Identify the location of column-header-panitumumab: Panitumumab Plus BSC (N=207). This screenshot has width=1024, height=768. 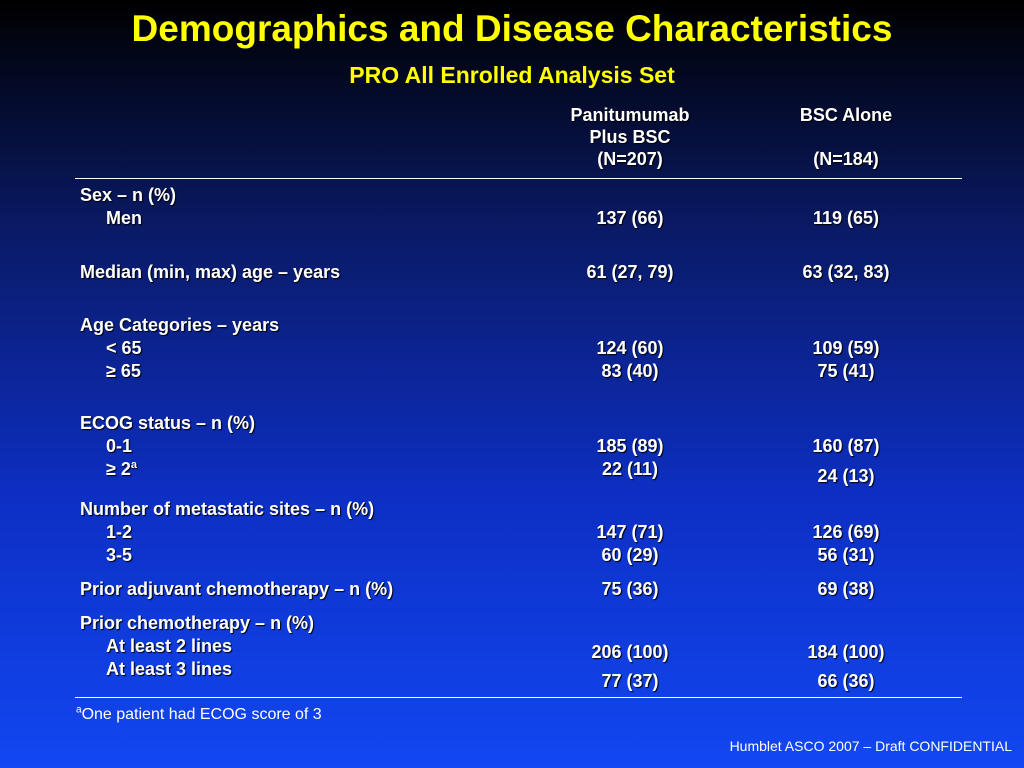
(630, 137).